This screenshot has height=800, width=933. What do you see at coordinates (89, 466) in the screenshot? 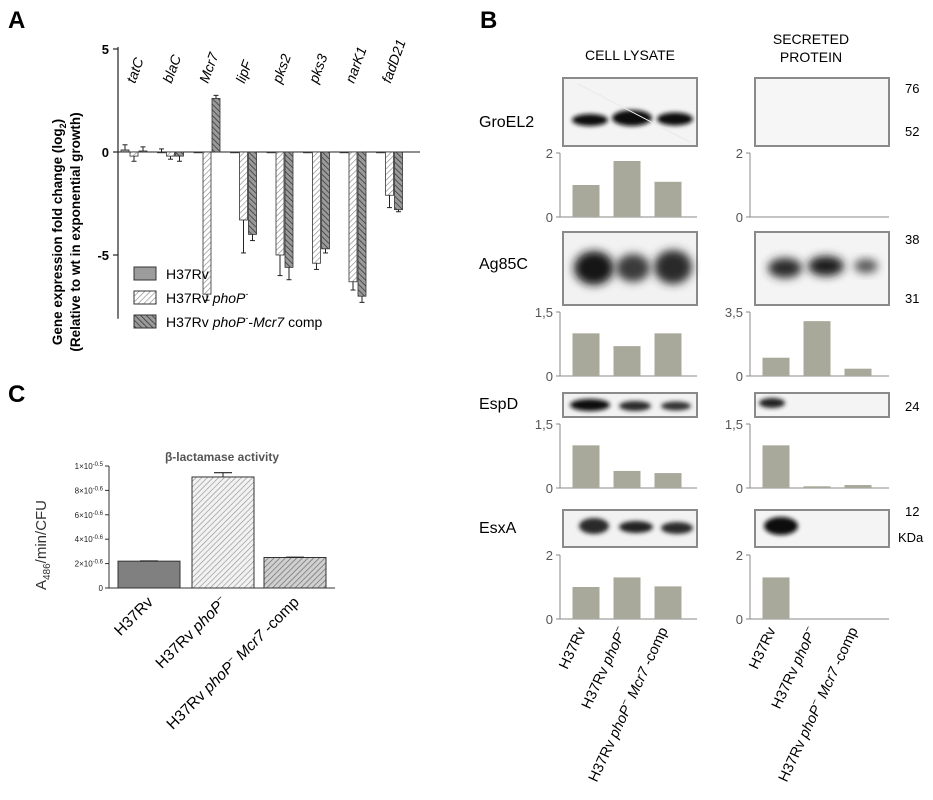
I see `panel-c-ytick-label: 1×10-0.5` at bounding box center [89, 466].